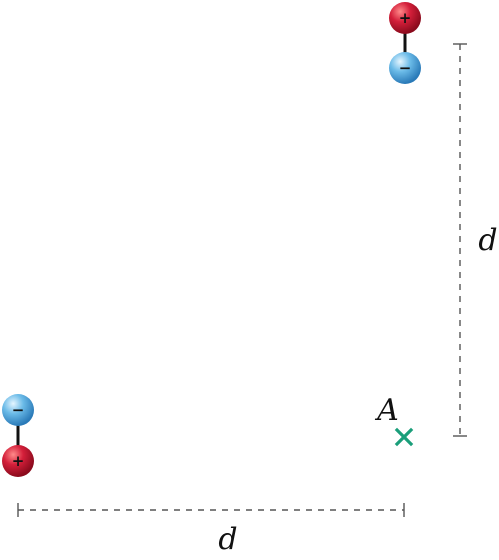  Describe the element at coordinates (475, 240) in the screenshot. I see `vertical-dimension: d` at that location.